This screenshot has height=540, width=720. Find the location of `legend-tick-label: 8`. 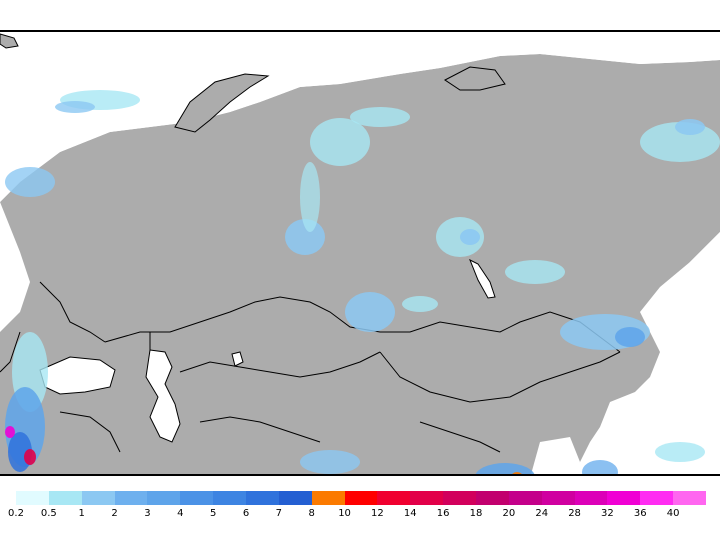

legend-tick-label: 8 is located at coordinates (311, 513).